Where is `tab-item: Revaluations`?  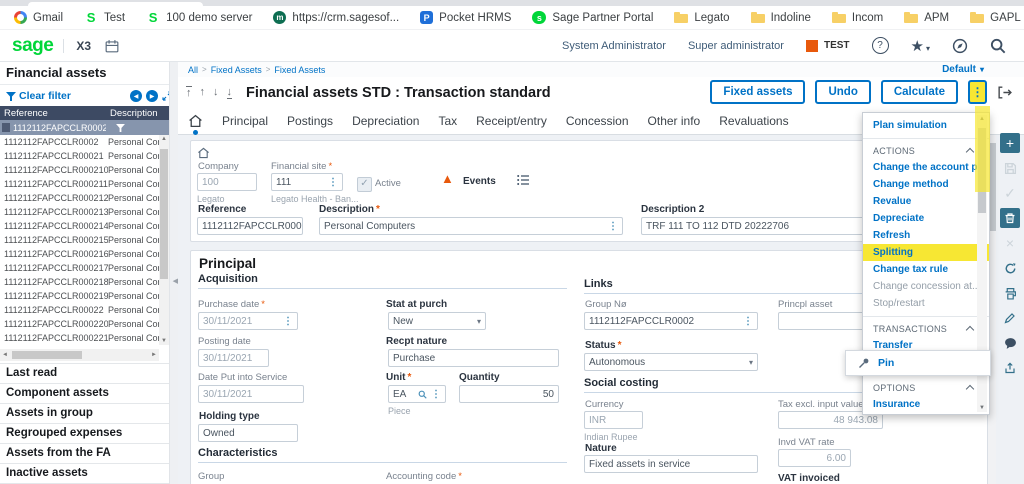 tab-item: Revaluations is located at coordinates (754, 121).